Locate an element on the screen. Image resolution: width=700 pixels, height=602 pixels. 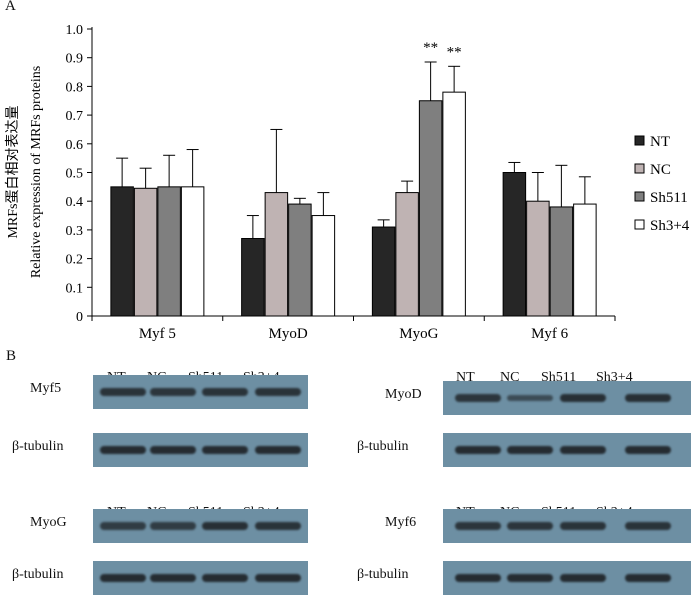
y-tick-label: 0 is located at coordinates (79, 317).